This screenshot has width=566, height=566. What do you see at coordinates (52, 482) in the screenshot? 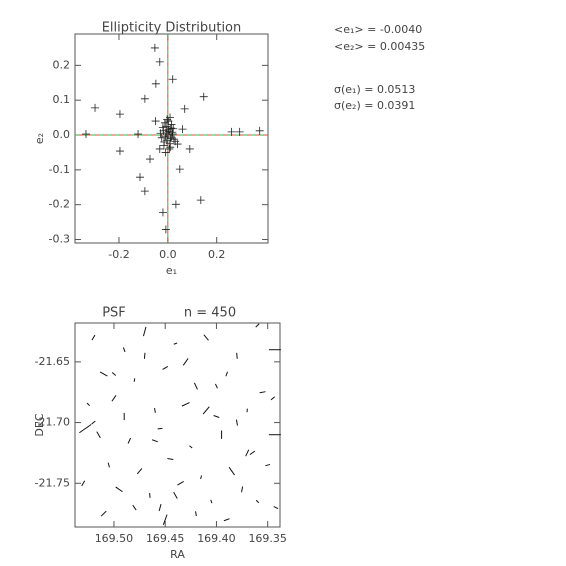
I see `y-tick-label: -21.75` at bounding box center [52, 482].